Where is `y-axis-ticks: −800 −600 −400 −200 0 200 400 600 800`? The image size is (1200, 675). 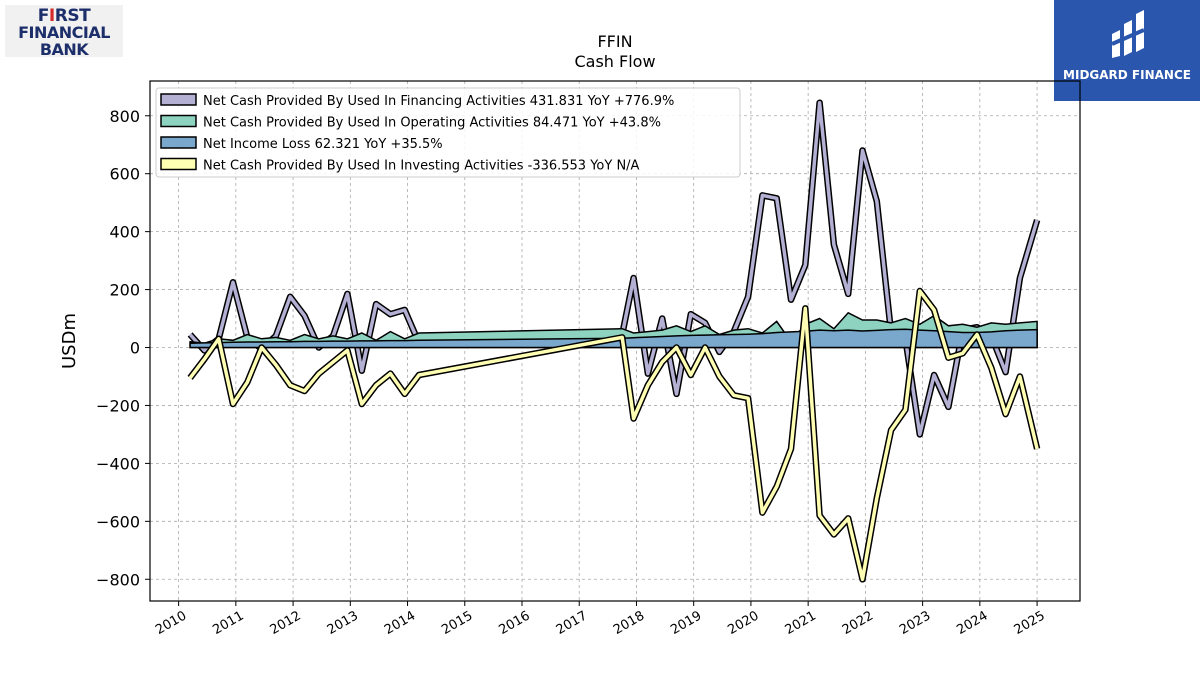 y-axis-ticks: −800 −600 −400 −200 0 200 400 600 800 is located at coordinates (123, 348).